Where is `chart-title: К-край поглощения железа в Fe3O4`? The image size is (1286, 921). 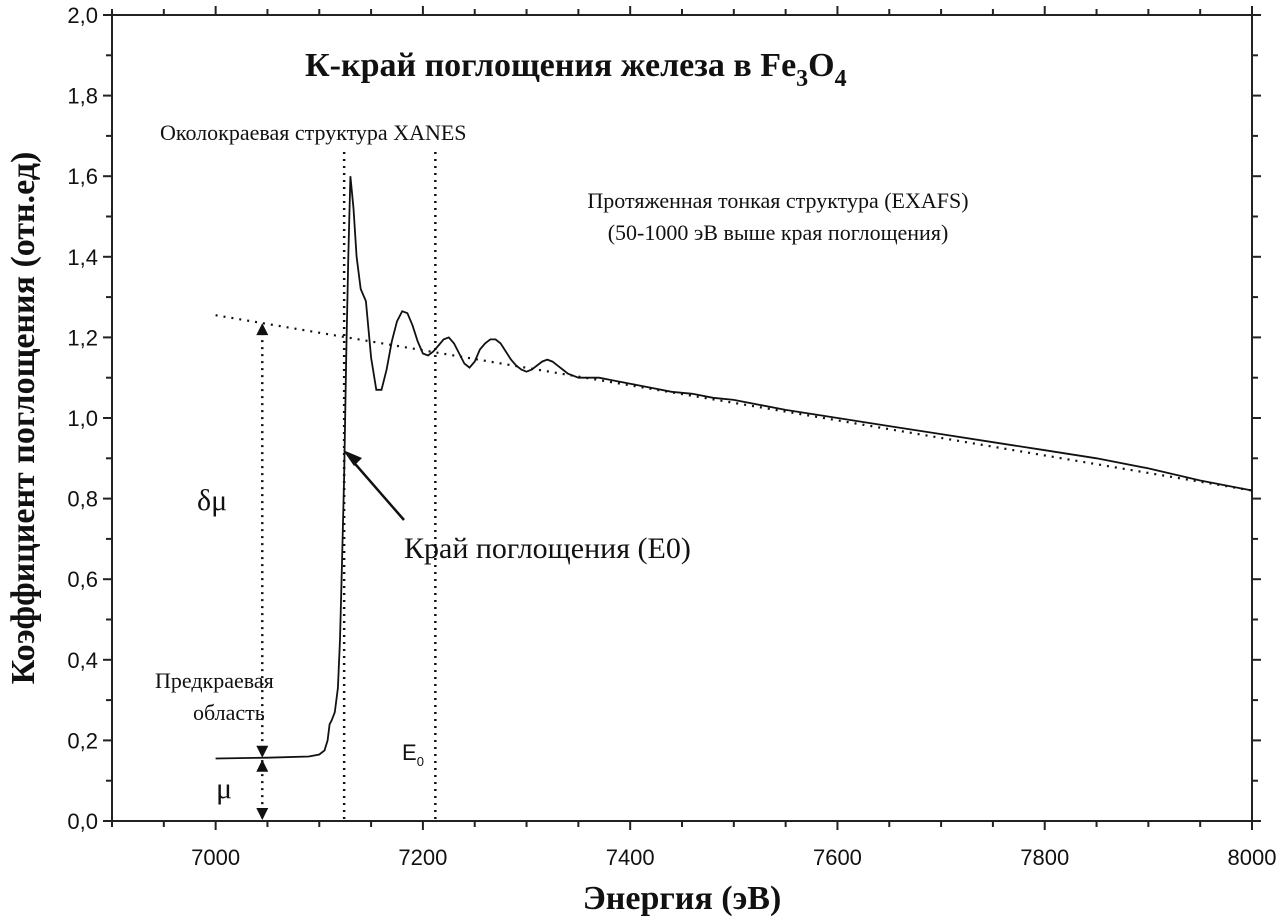
chart-title: К-край поглощения железа в Fe3O4 is located at coordinates (576, 69).